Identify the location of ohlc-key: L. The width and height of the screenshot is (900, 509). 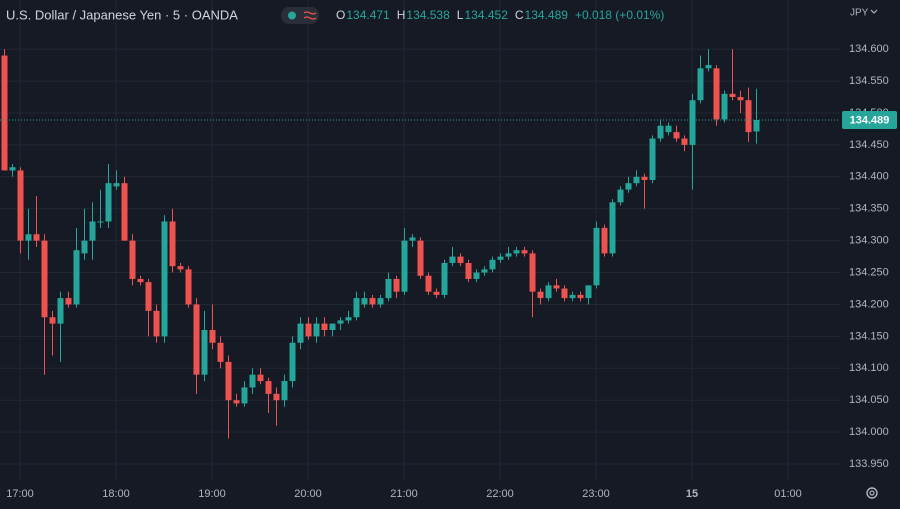
(460, 15).